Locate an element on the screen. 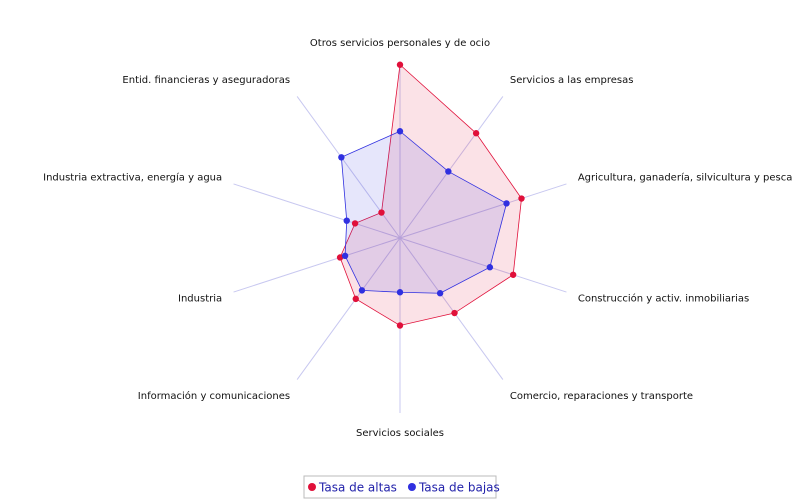 This screenshot has width=800, height=500. axis-label: Construcción y activ. inmobiliarias is located at coordinates (663, 298).